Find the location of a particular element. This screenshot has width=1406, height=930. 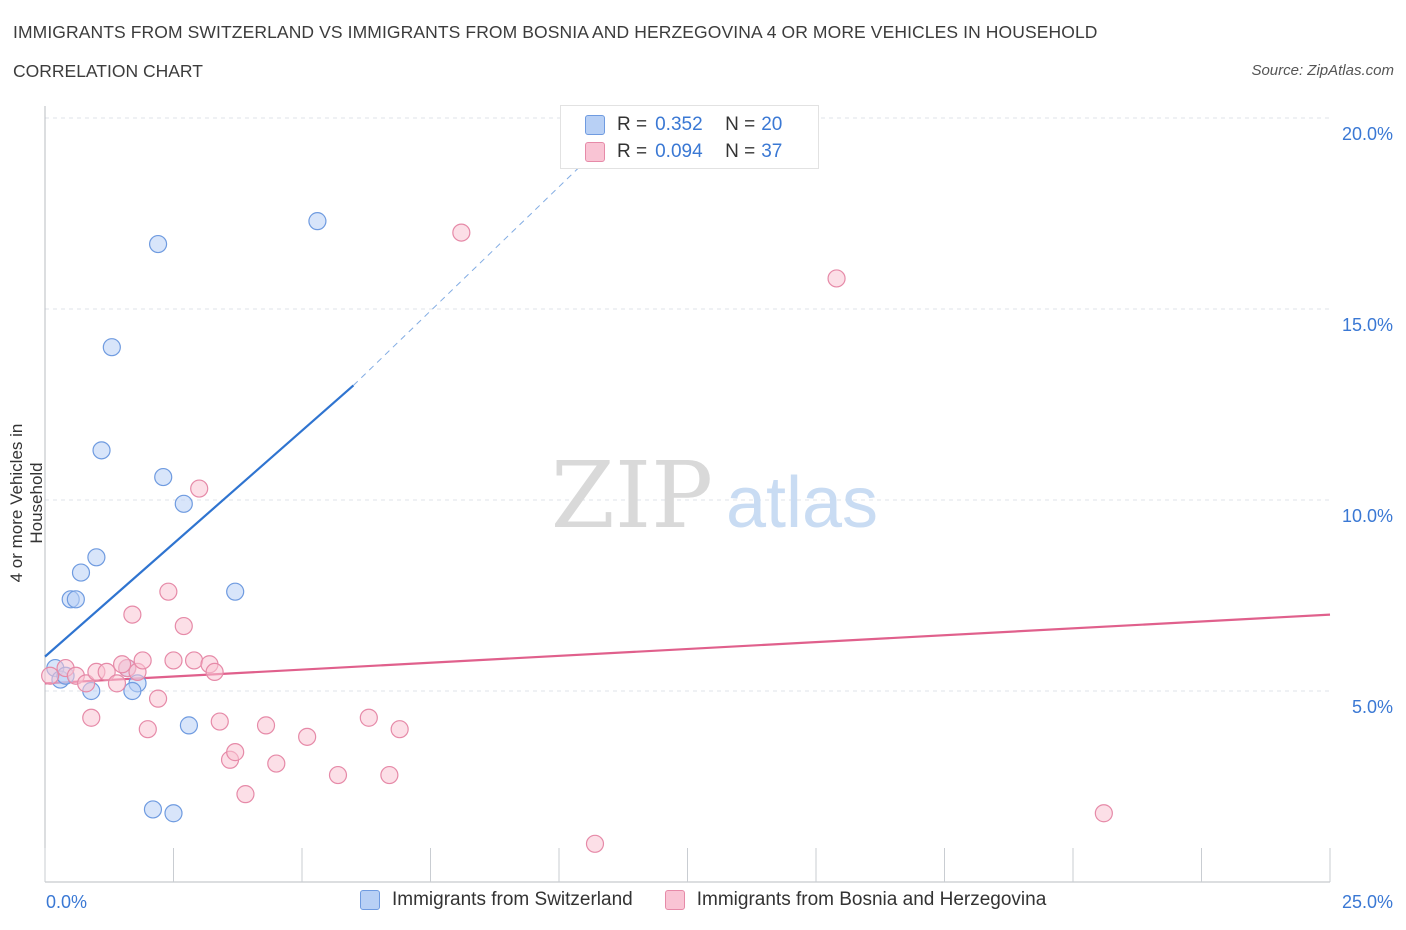

y-tick-label: 10.0% is located at coordinates (1367, 516).